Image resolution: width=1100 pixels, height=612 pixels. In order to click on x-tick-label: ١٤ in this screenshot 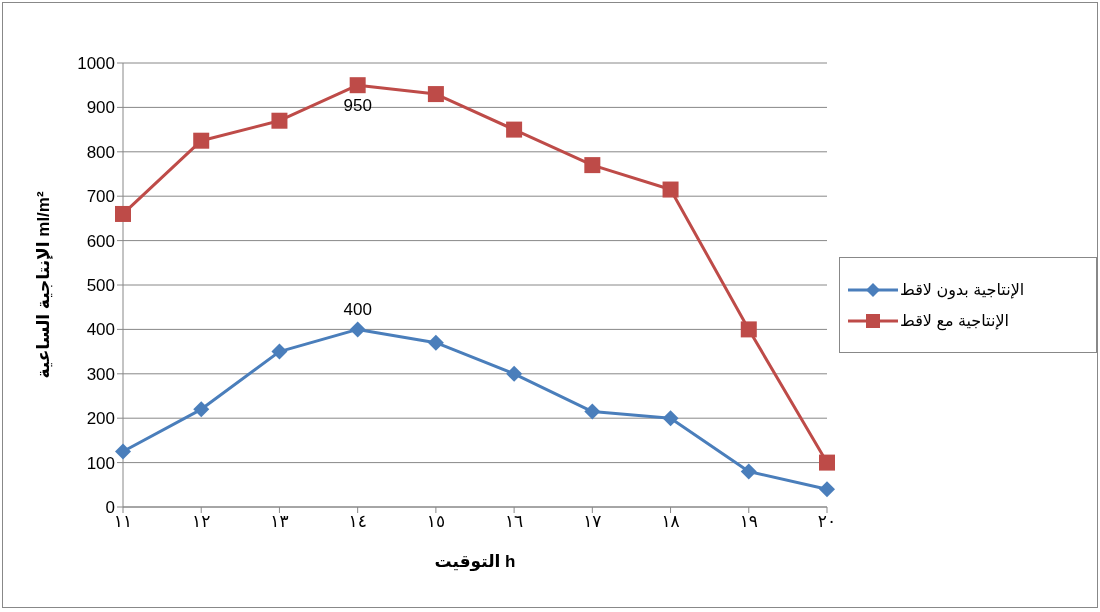, I will do `click(357, 522)`.